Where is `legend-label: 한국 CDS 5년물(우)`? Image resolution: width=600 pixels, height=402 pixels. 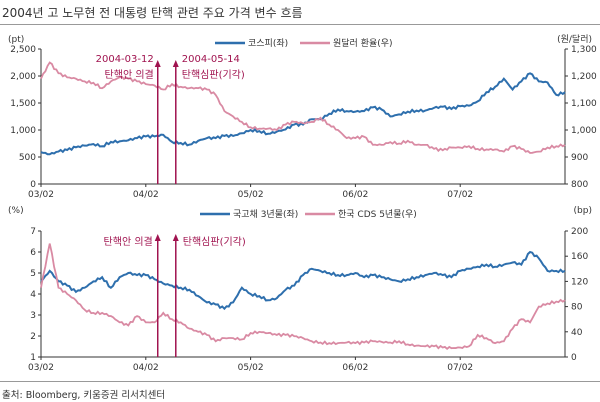
legend-label: 한국 CDS 5년물(우) is located at coordinates (377, 214).